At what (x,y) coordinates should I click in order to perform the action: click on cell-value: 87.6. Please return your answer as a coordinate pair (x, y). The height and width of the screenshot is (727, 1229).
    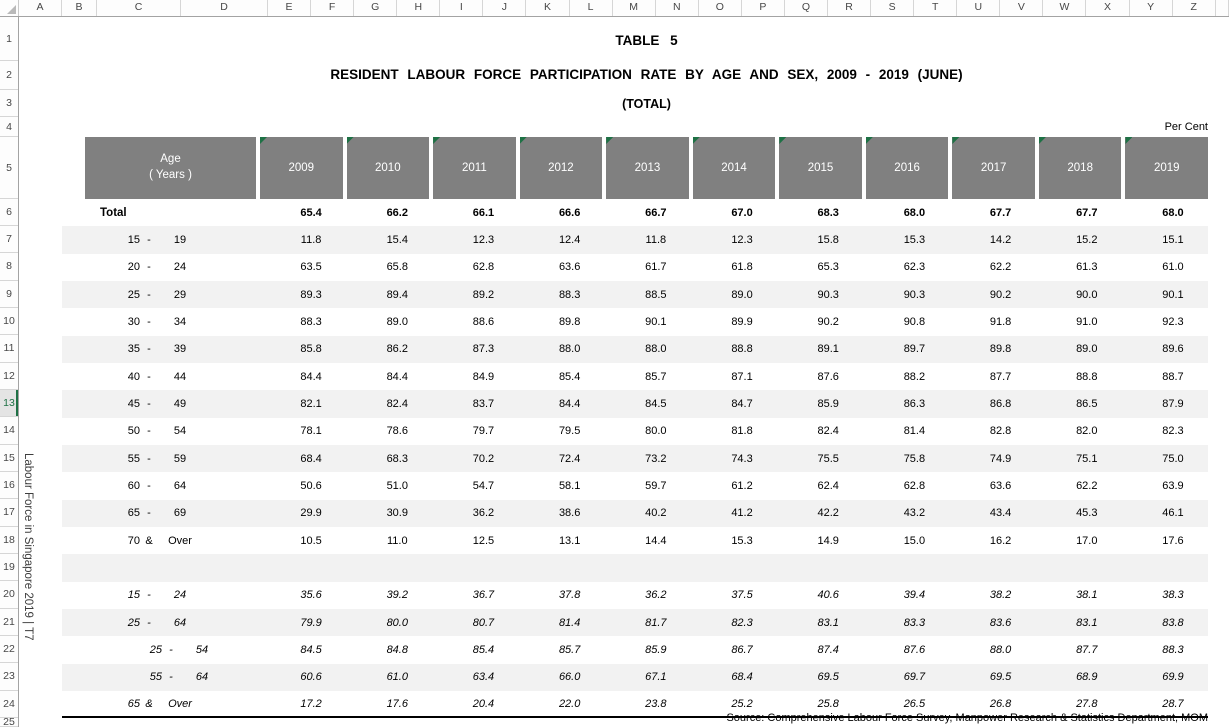
    Looking at the image, I should click on (828, 376).